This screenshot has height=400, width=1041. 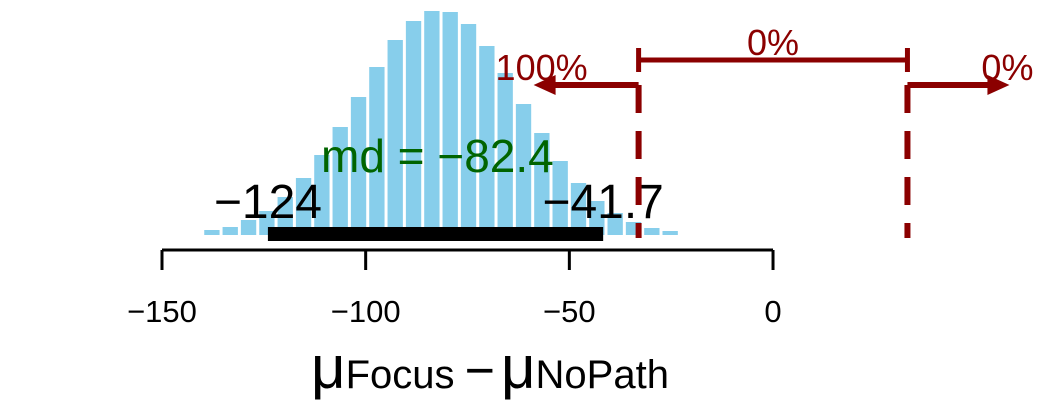 What do you see at coordinates (542, 67) in the screenshot?
I see `rope-percent: 100%` at bounding box center [542, 67].